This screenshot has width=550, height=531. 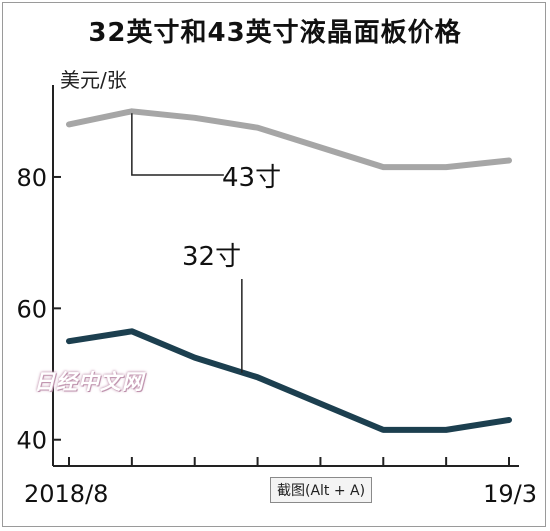 What do you see at coordinates (321, 490) in the screenshot?
I see `screenshot-tooltip: 截图(Alt + A)` at bounding box center [321, 490].